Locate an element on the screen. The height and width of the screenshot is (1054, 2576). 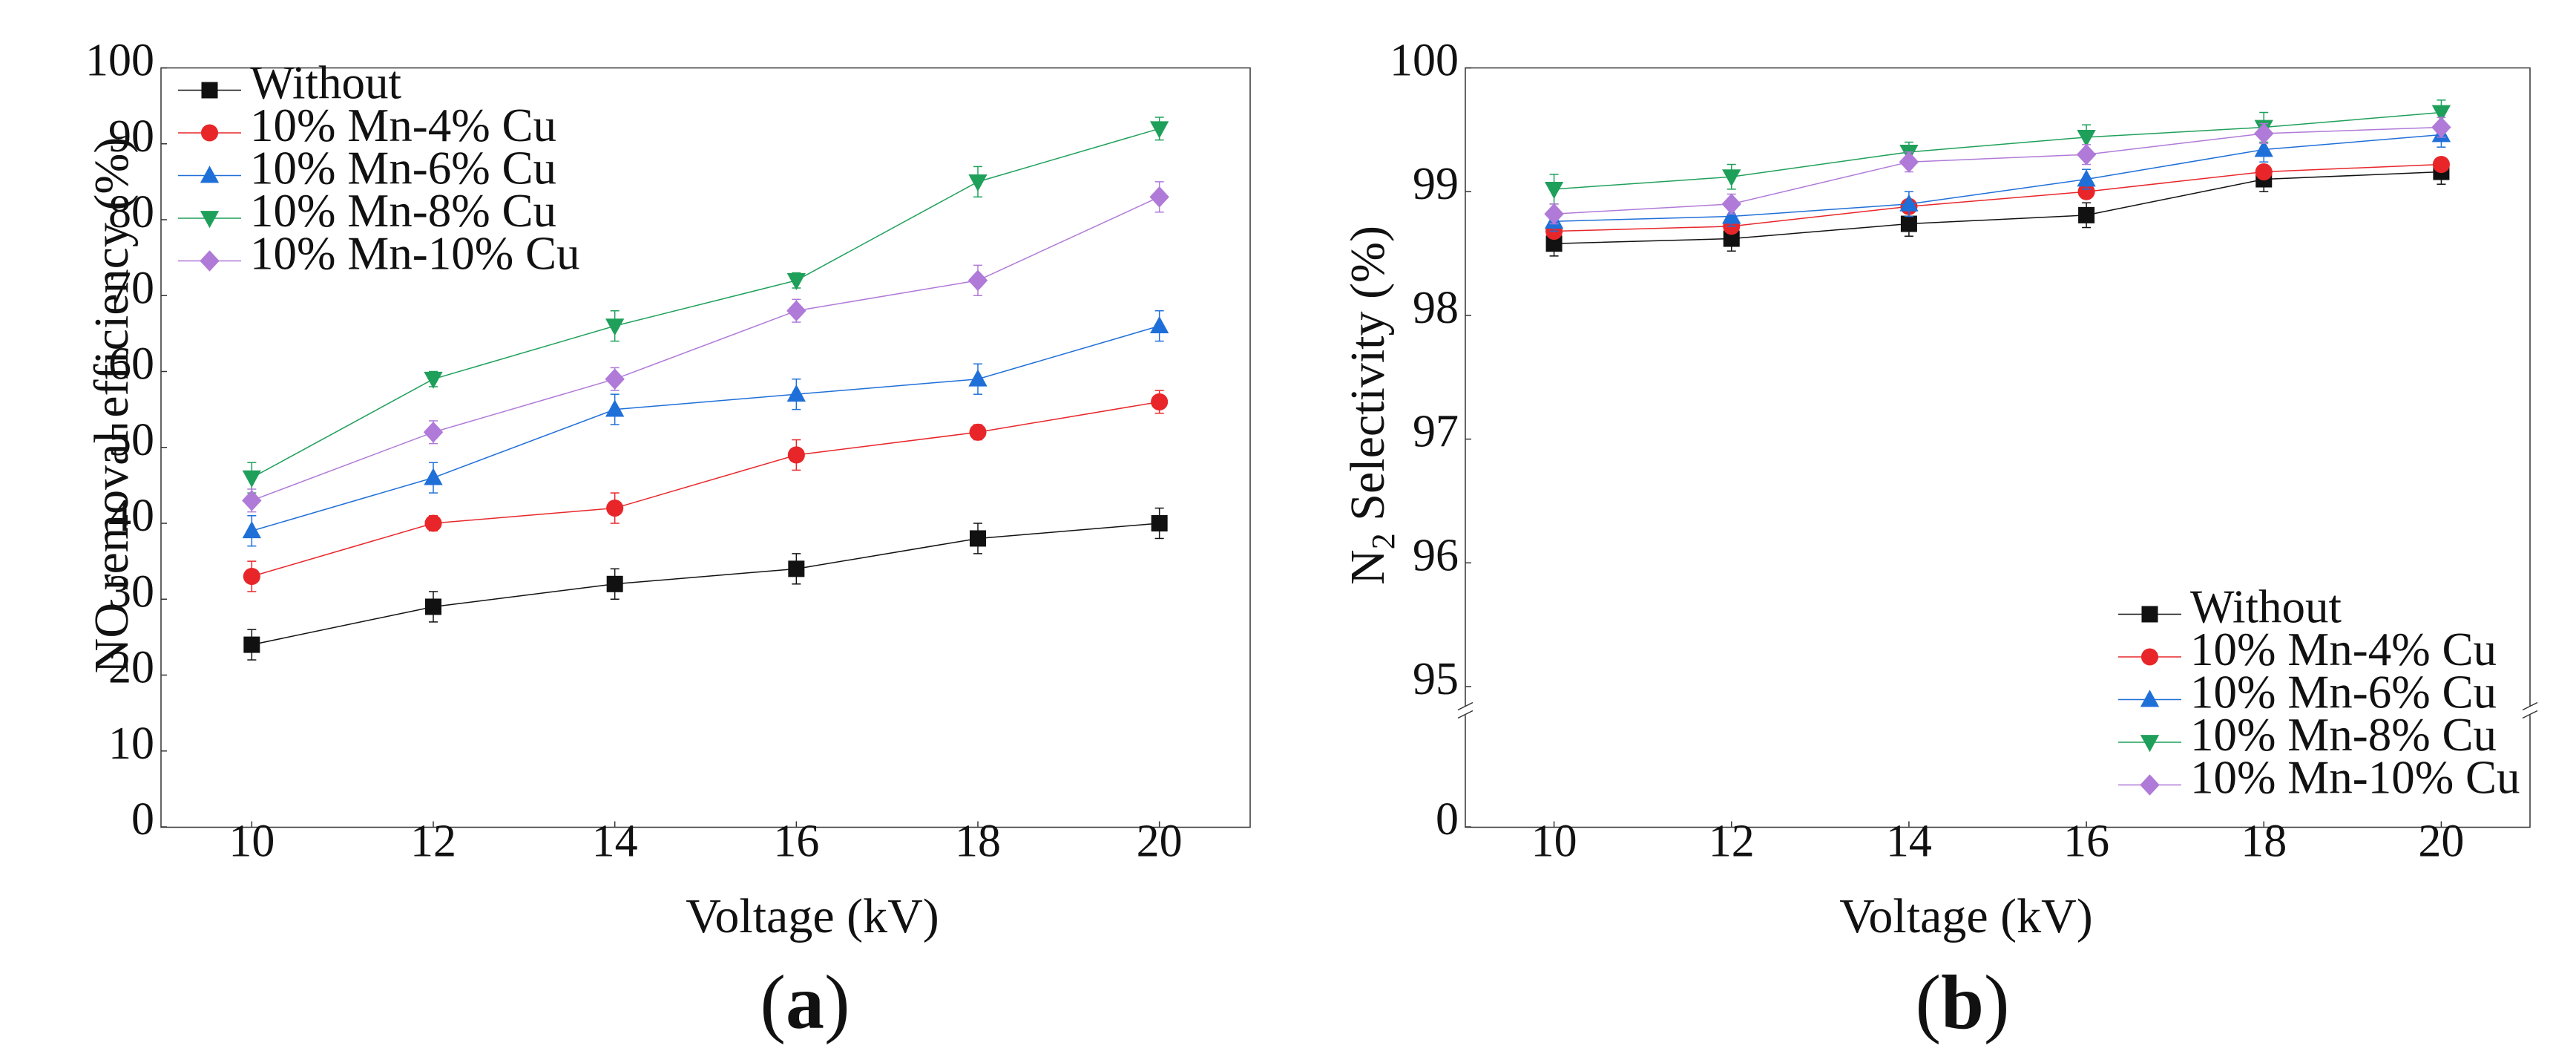
chart-a-y-tick-label: 100 is located at coordinates (119, 61).